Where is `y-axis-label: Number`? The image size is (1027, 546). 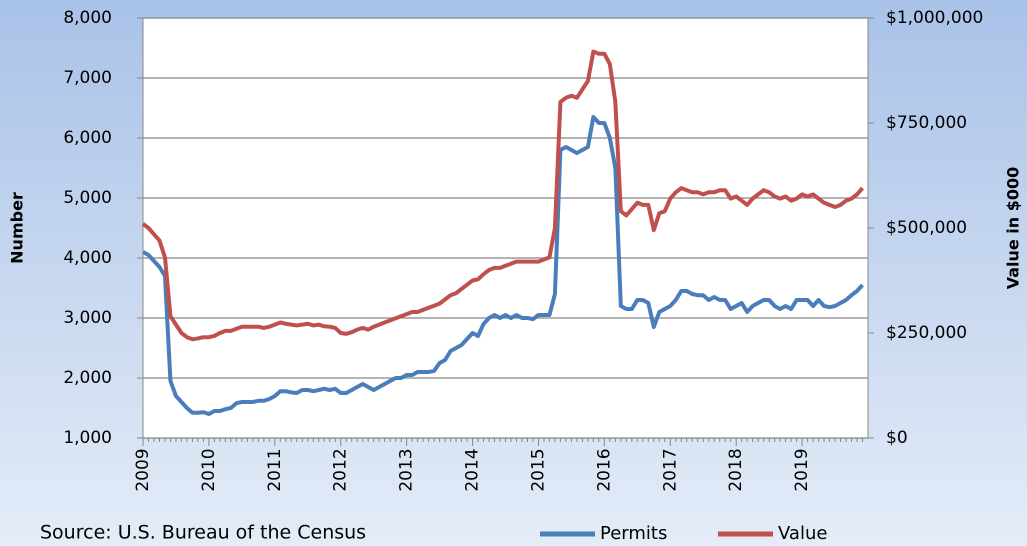
y-axis-label: Number is located at coordinates (17, 228).